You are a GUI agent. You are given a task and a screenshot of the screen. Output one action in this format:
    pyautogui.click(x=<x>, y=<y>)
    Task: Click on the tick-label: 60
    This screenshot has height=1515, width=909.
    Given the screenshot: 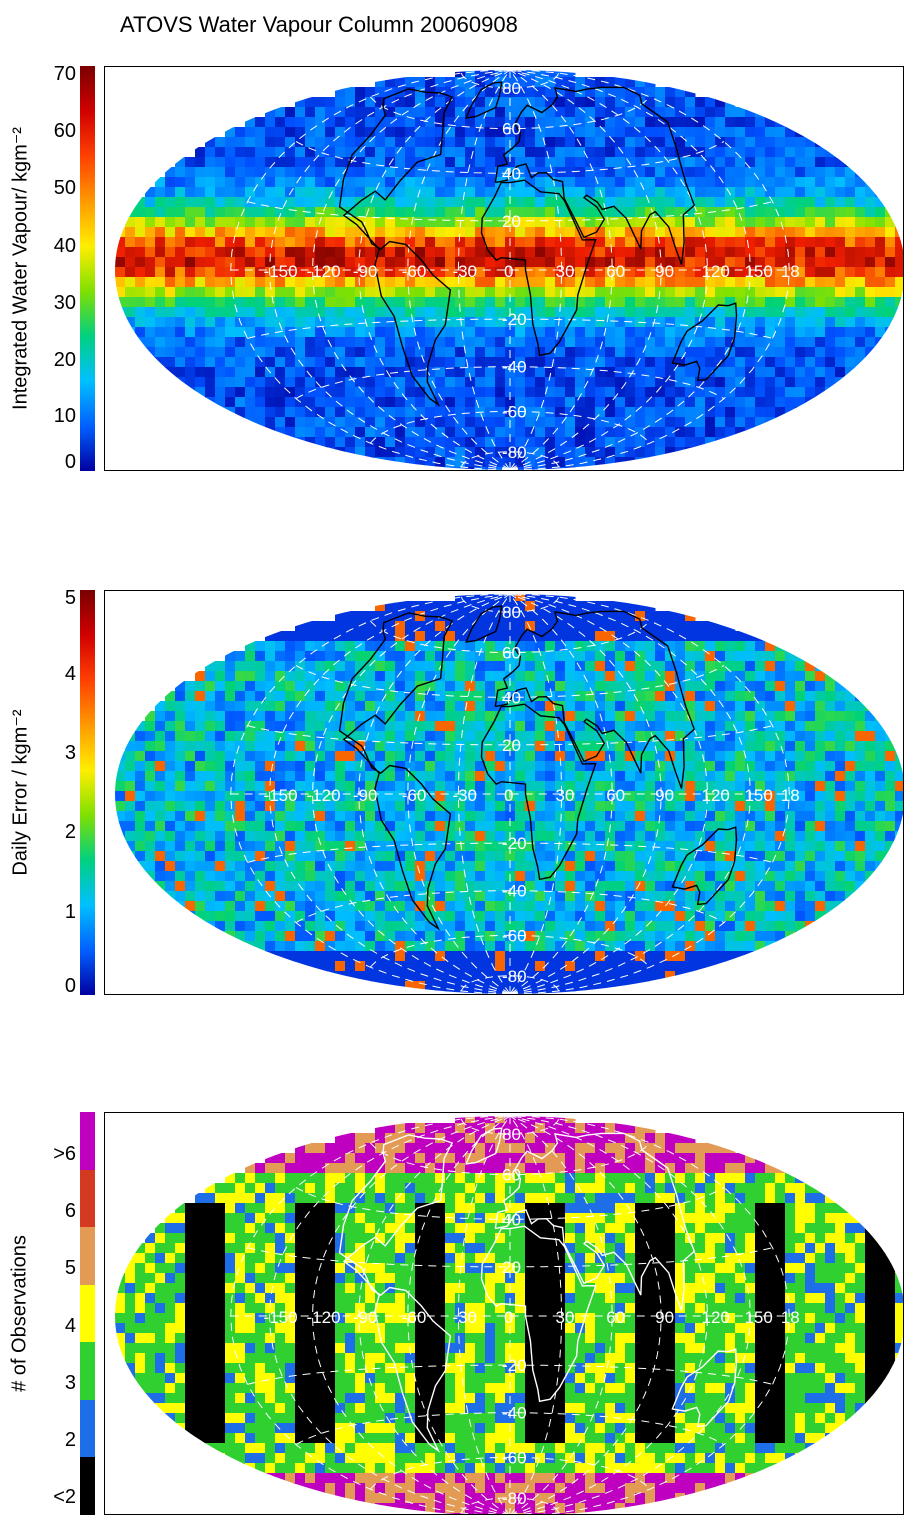 What is the action you would take?
    pyautogui.click(x=64, y=131)
    